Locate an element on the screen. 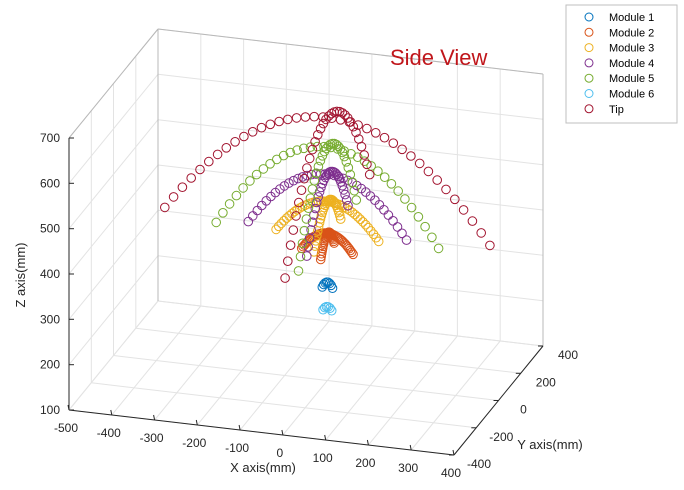 Image resolution: width=684 pixels, height=490 pixels. x-axis-line is located at coordinates (261, 432).